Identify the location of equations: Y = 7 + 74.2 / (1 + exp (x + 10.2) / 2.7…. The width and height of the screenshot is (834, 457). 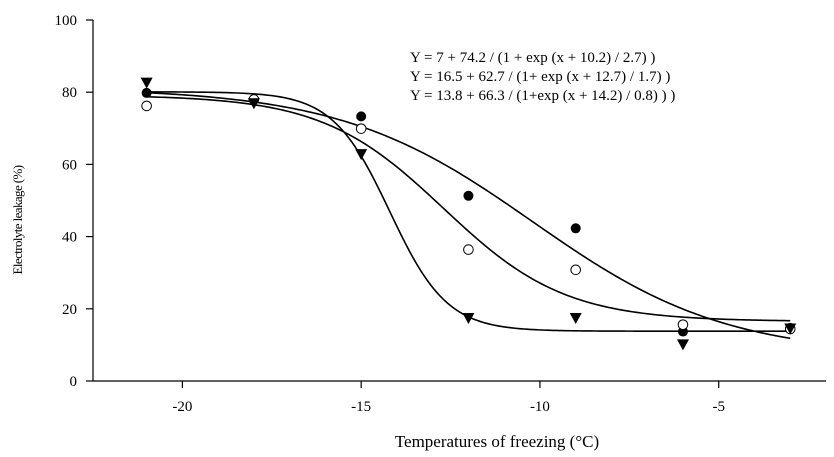
(542, 77).